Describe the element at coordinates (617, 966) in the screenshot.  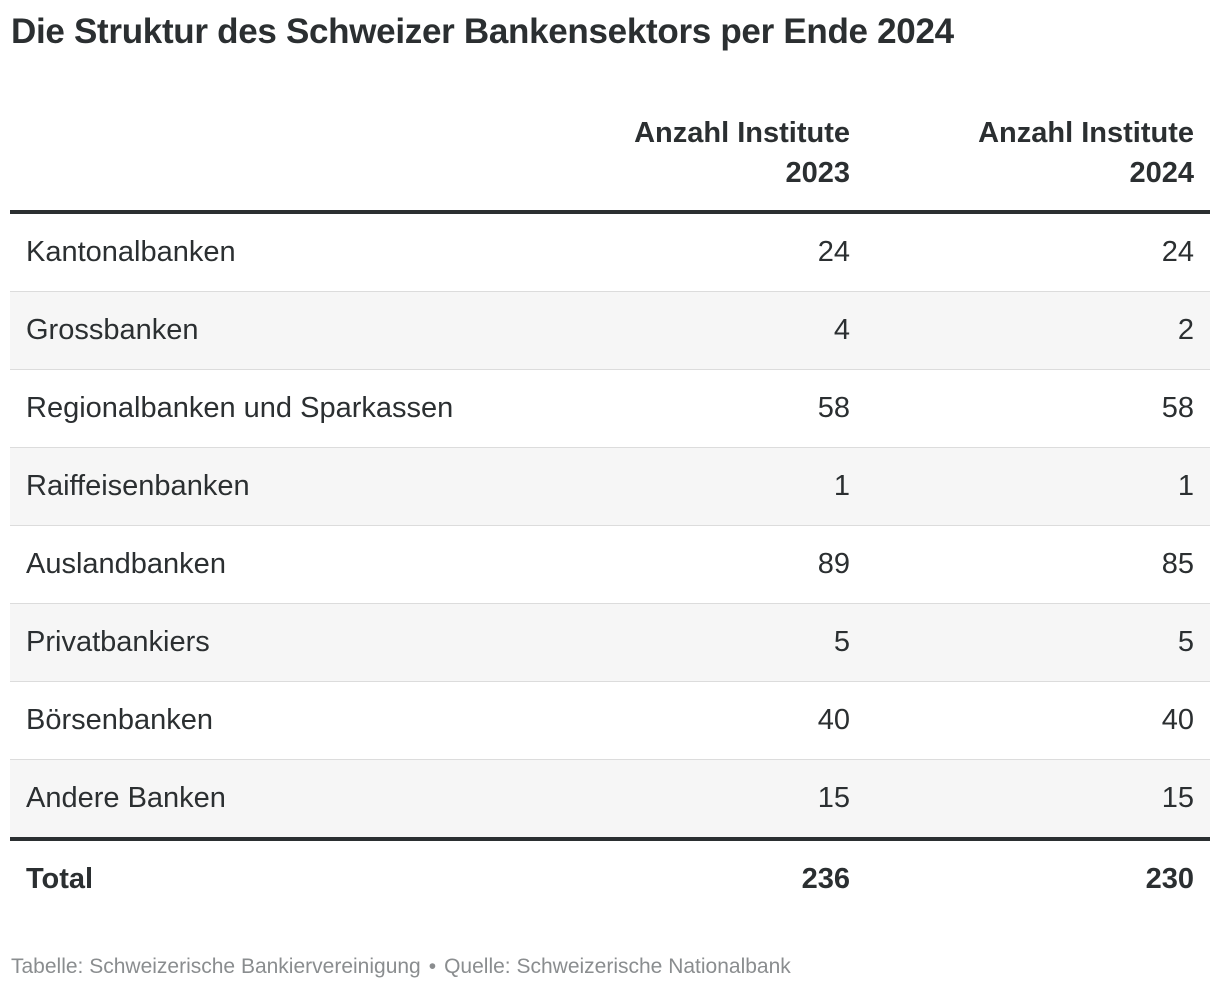
I see `data-source: Quelle: Schweizerische Nationalbank` at that location.